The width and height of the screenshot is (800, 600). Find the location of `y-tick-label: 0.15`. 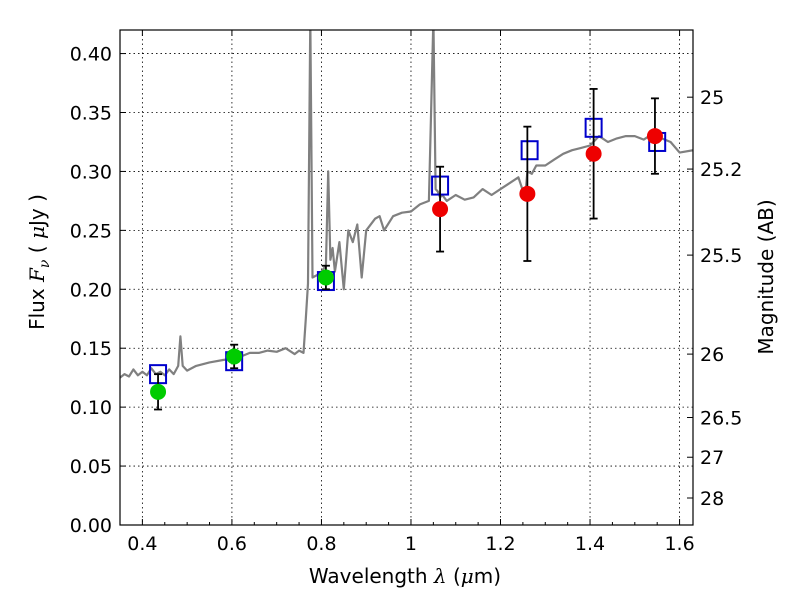

y-tick-label: 0.15 is located at coordinates (91, 349).